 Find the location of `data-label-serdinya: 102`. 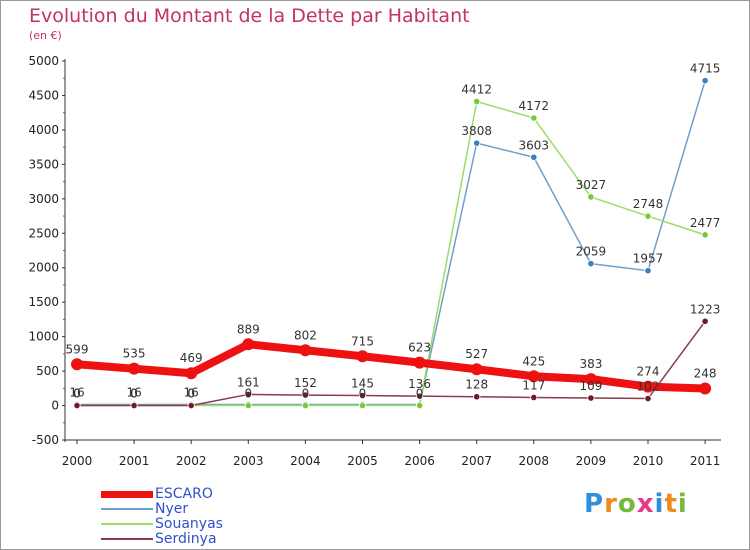

data-label-serdinya: 102 is located at coordinates (648, 387).